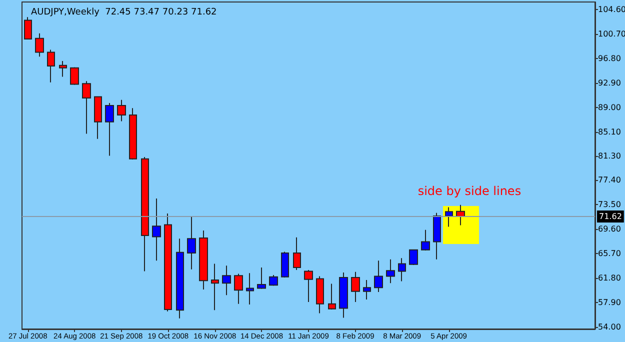 The width and height of the screenshot is (625, 342). Describe the element at coordinates (609, 253) in the screenshot. I see `y-tick-label: 65.70` at that location.